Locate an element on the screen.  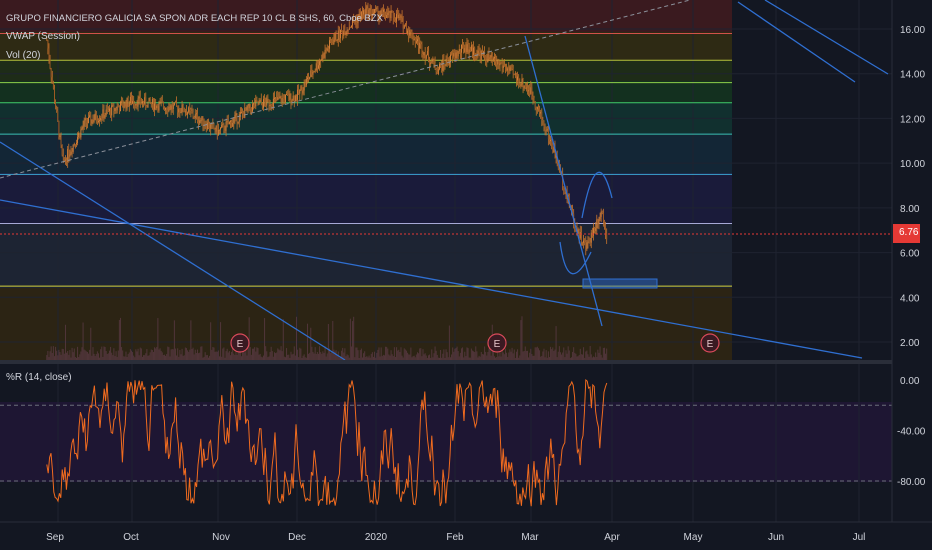
time-tick-label: Nov is located at coordinates (221, 537).